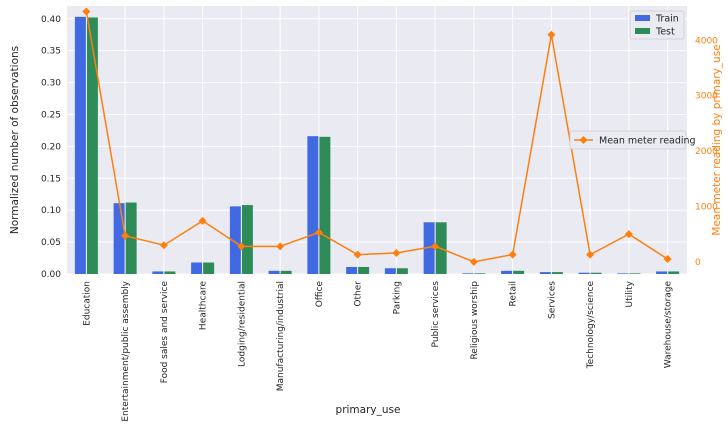 This screenshot has width=728, height=427. Describe the element at coordinates (51, 211) in the screenshot. I see `y-tick-label: 0.10` at that location.